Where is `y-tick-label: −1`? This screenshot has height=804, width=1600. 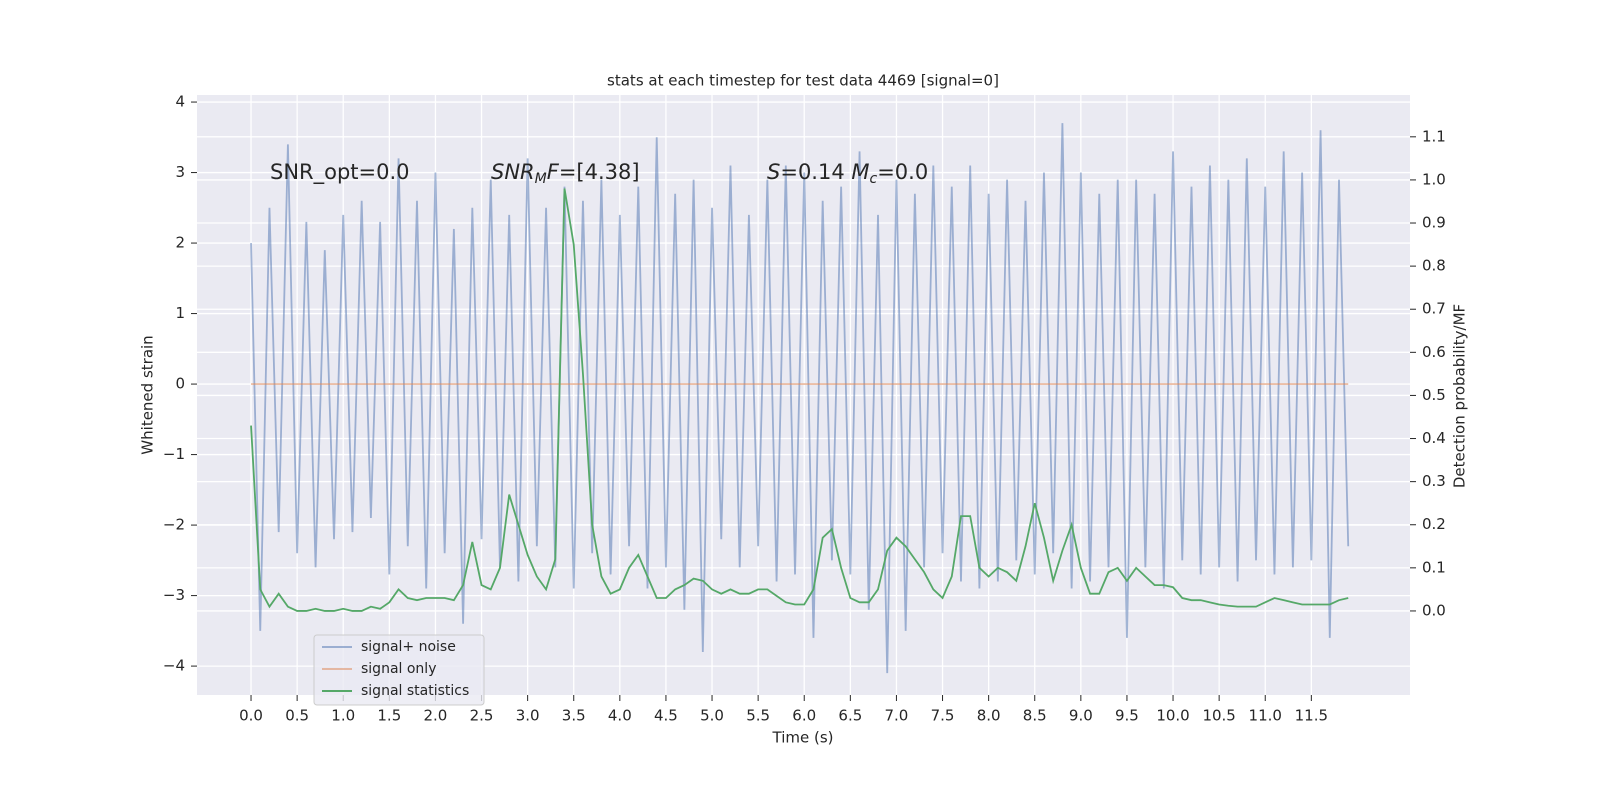 y-tick-label: −1 is located at coordinates (174, 454).